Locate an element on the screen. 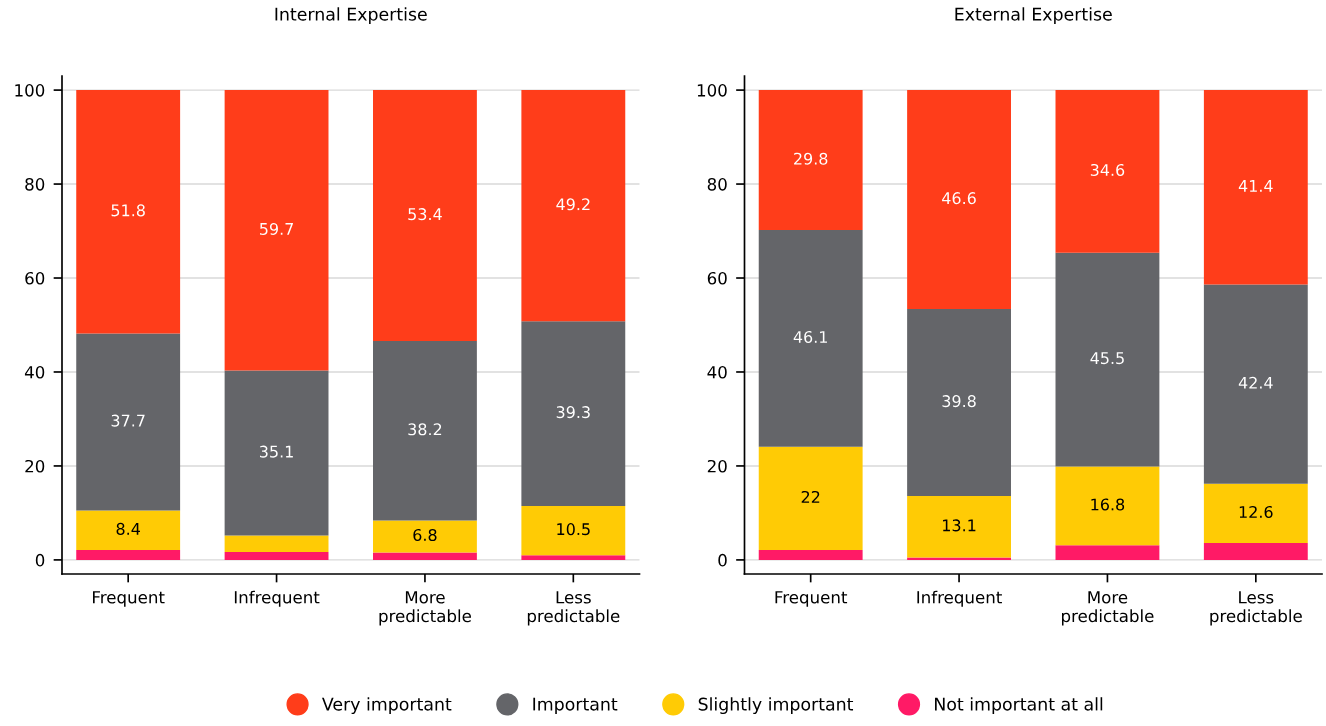  data-label: 16.8 is located at coordinates (1108, 504).